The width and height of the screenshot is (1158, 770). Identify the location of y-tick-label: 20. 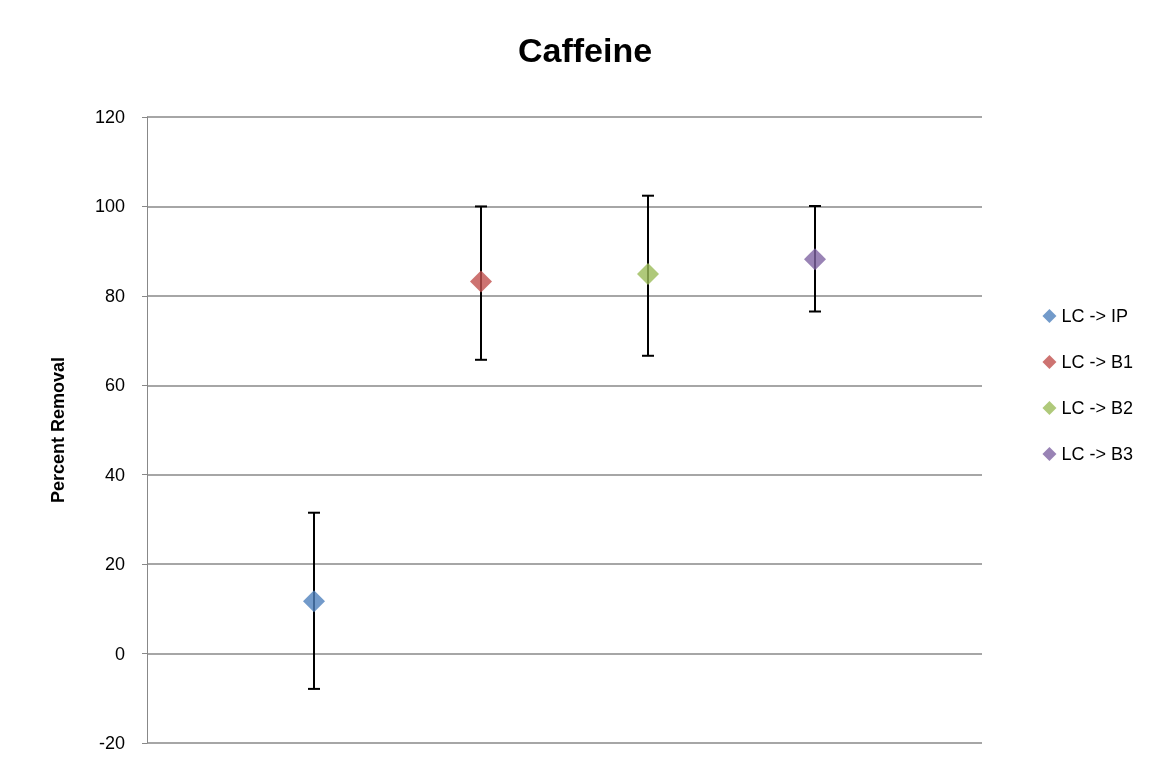
(114, 564).